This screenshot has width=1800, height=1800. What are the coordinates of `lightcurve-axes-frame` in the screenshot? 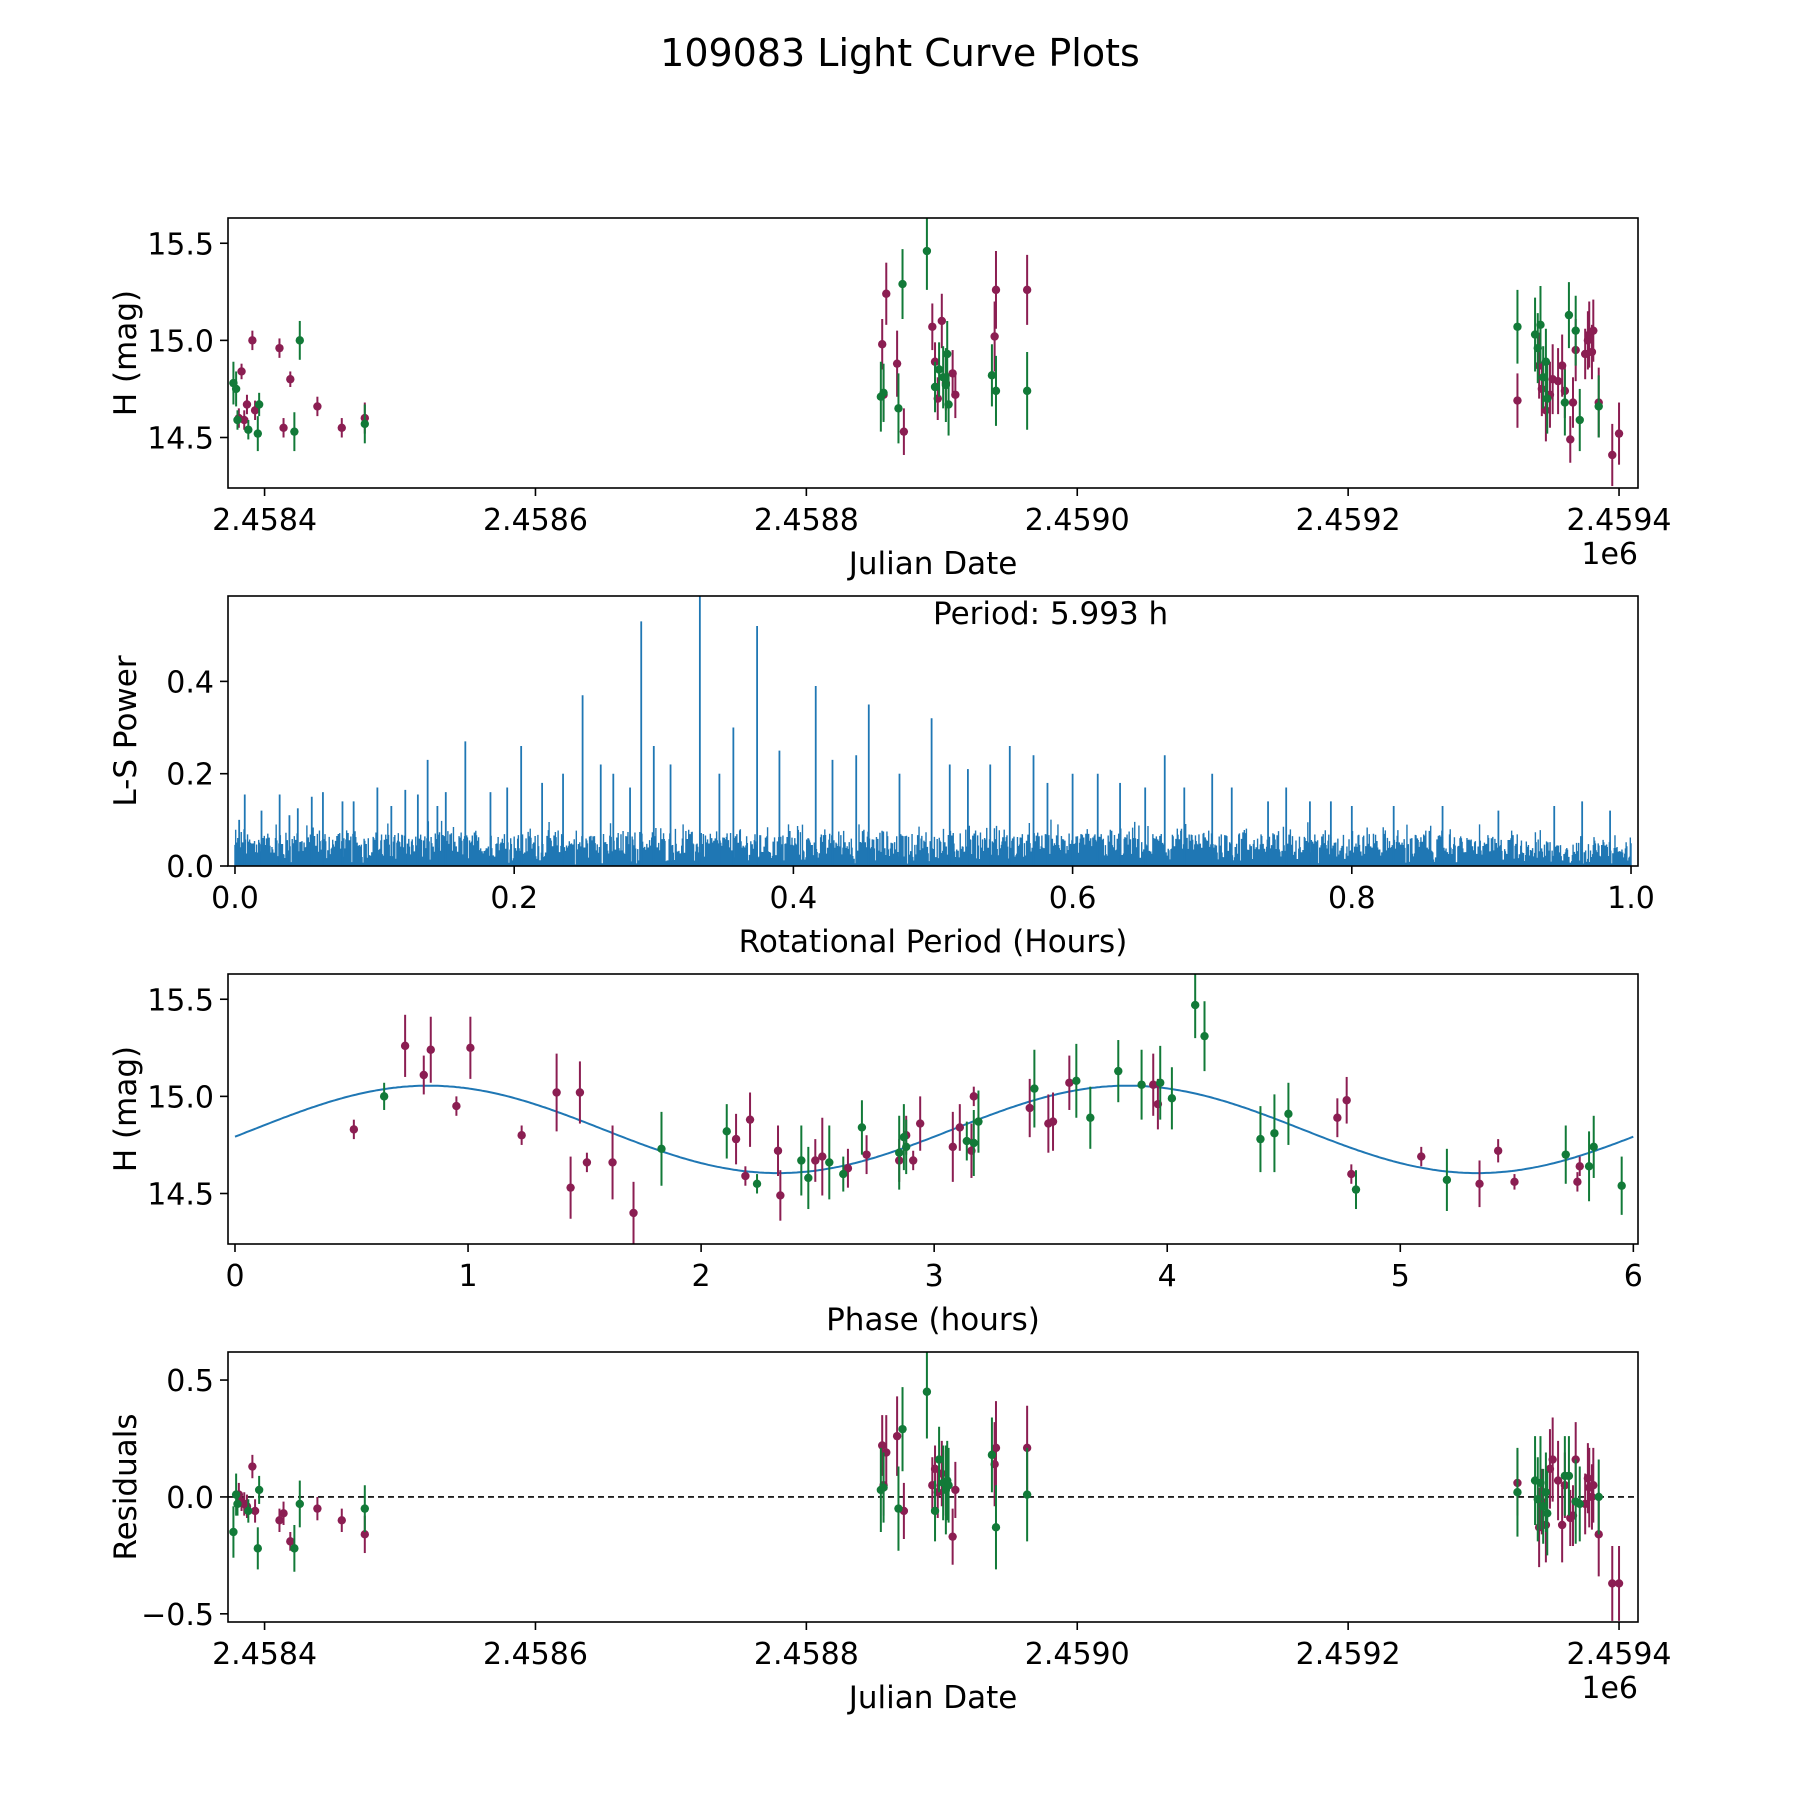 It's located at (933, 353).